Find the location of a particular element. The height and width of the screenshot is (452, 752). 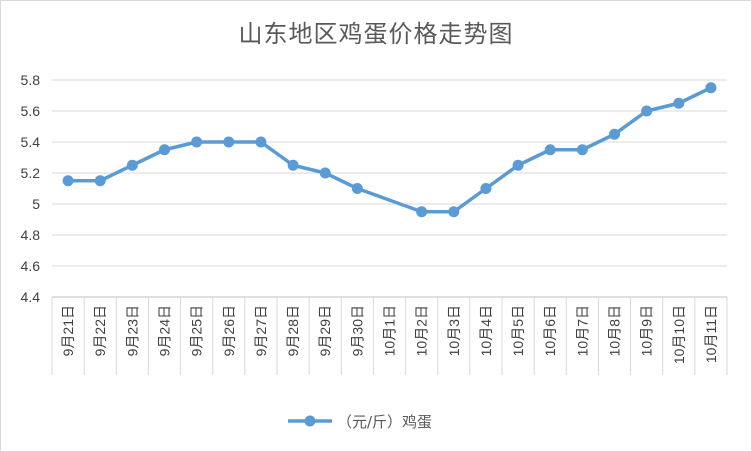

x-tick-label: 10月11日 is located at coordinates (711, 334).